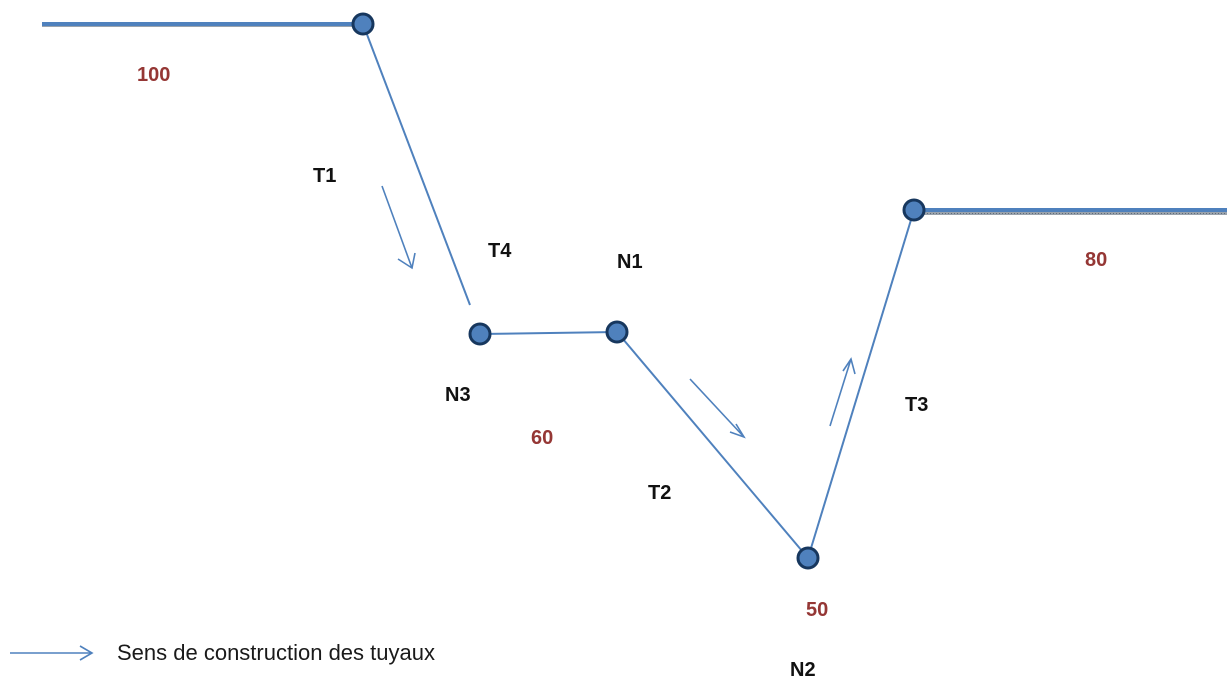  I want to click on pipe-t1, so click(416, 164).